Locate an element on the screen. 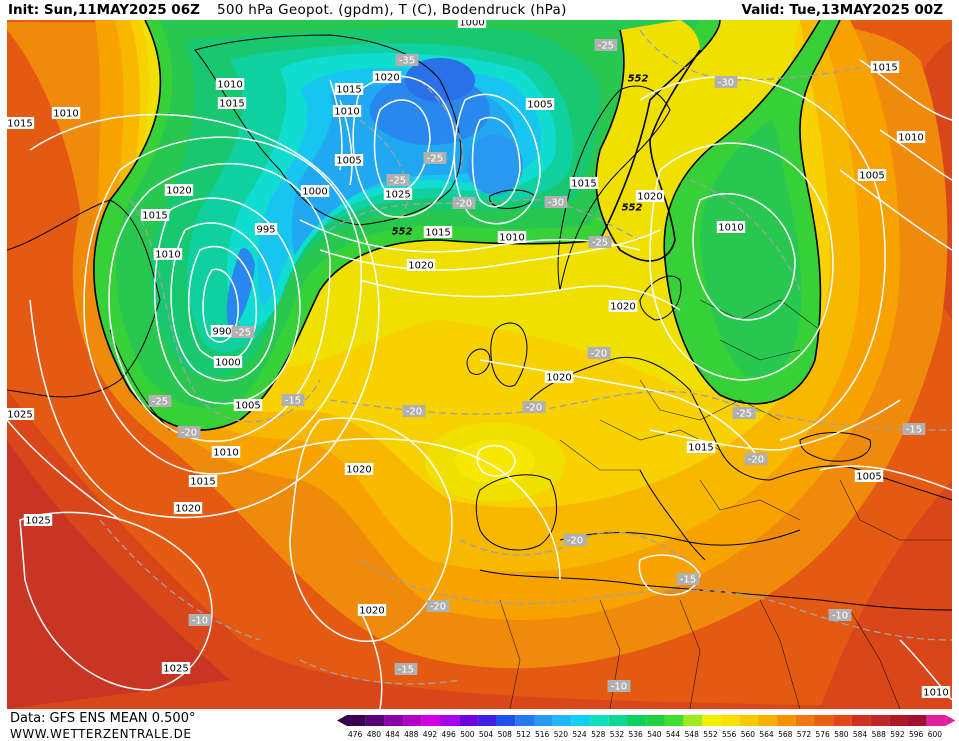 The image size is (959, 741). legend-value: 560 is located at coordinates (748, 734).